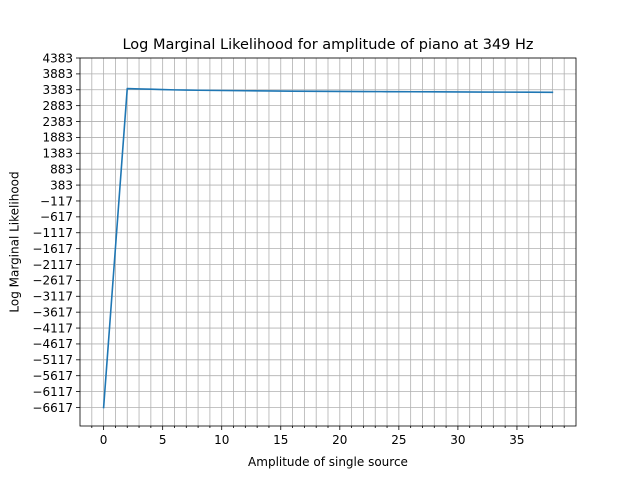 This screenshot has width=640, height=480. I want to click on y-tick-label: 383, so click(61, 185).